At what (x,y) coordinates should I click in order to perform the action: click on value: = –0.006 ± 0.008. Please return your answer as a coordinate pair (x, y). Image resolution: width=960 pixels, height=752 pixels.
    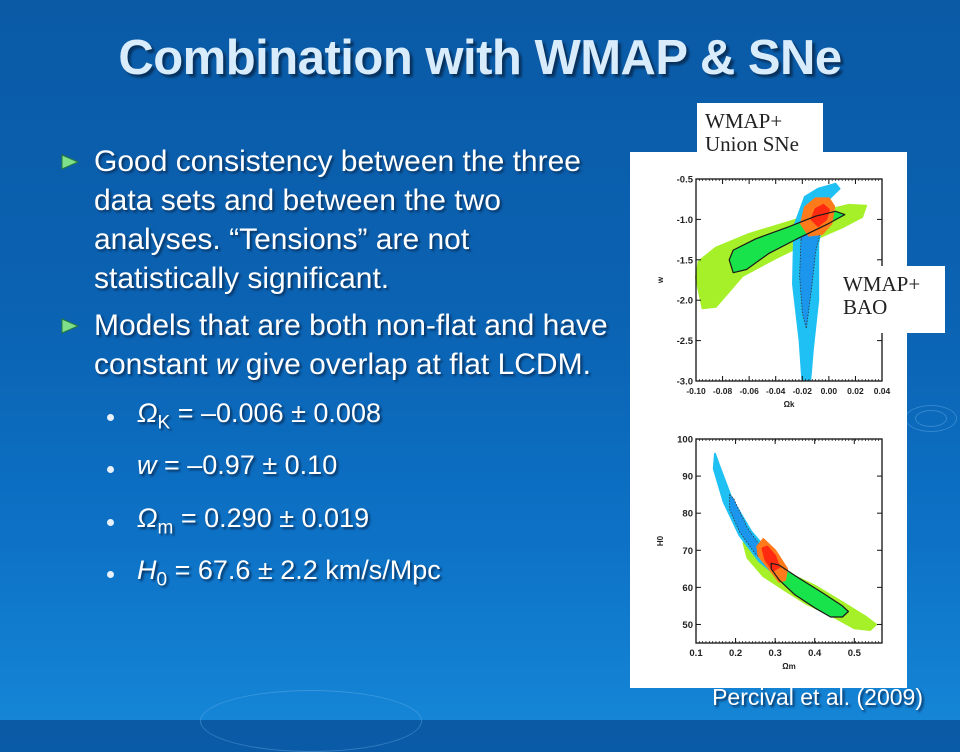
    Looking at the image, I should click on (275, 413).